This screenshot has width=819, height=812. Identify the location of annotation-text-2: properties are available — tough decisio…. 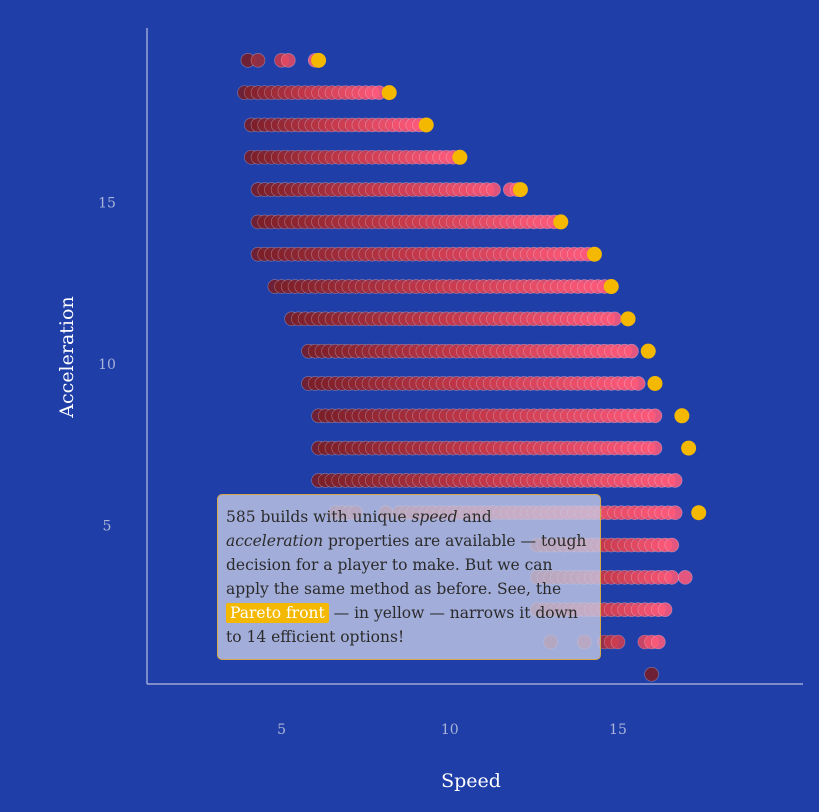
(406, 565).